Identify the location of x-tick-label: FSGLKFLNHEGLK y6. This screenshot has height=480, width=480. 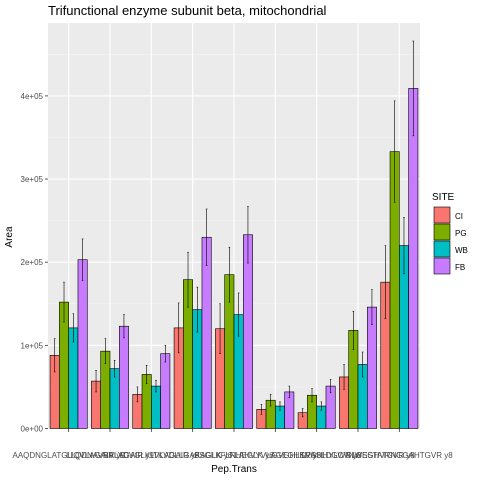
(234, 455).